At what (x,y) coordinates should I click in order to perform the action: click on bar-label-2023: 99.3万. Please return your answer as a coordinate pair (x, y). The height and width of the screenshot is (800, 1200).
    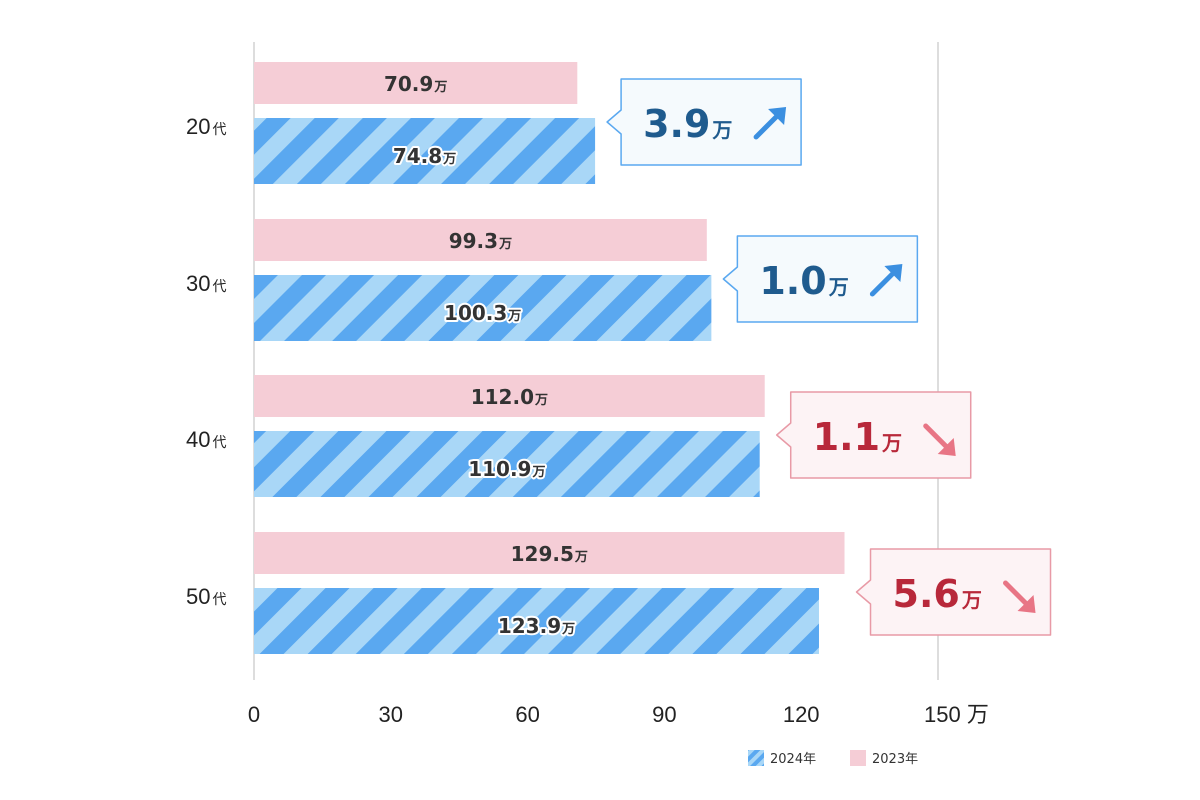
    Looking at the image, I should click on (480, 241).